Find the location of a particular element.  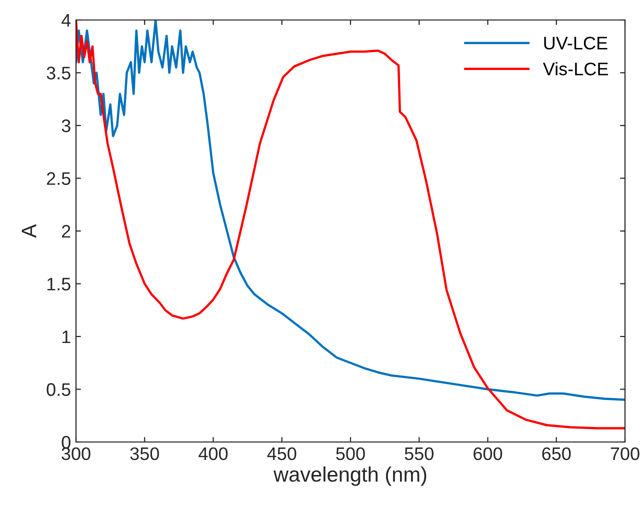

y-tick-label: 1.5 is located at coordinates (58, 284).